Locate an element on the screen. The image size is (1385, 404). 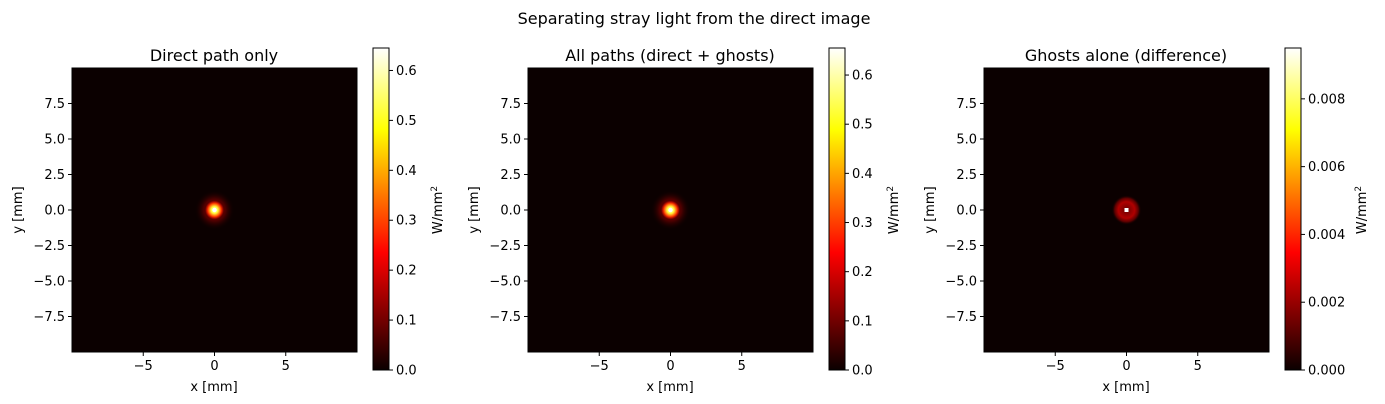
colorbar-tick-label: 0.000 is located at coordinates (1326, 371).